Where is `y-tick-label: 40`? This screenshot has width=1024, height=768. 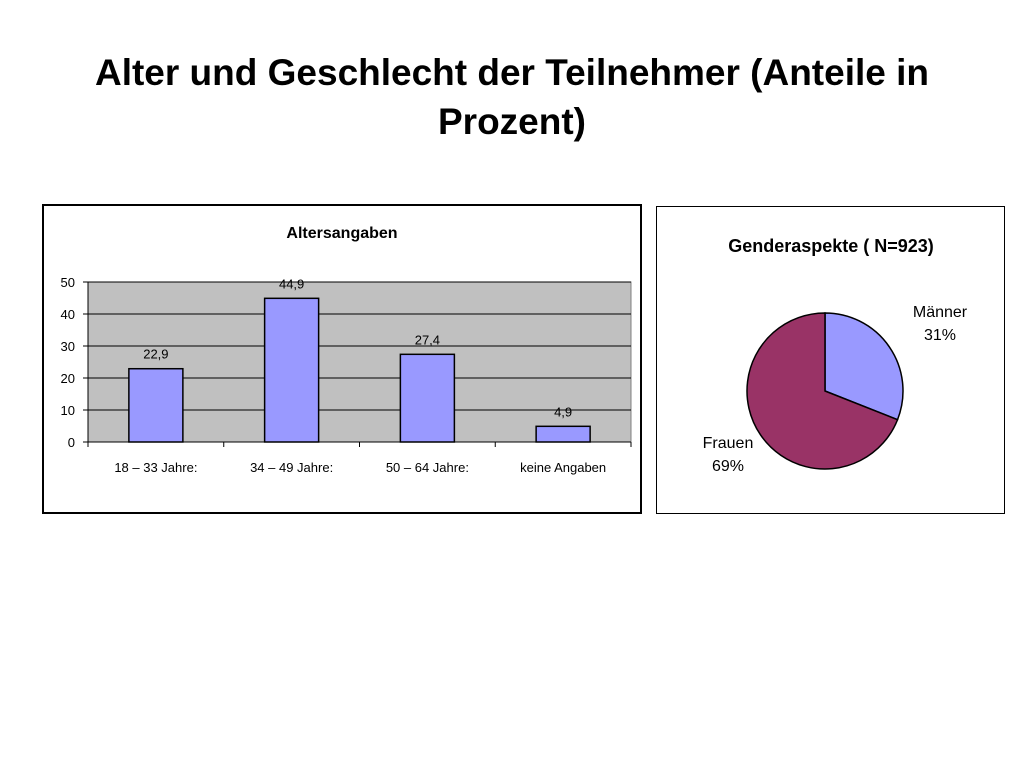 y-tick-label: 40 is located at coordinates (68, 314).